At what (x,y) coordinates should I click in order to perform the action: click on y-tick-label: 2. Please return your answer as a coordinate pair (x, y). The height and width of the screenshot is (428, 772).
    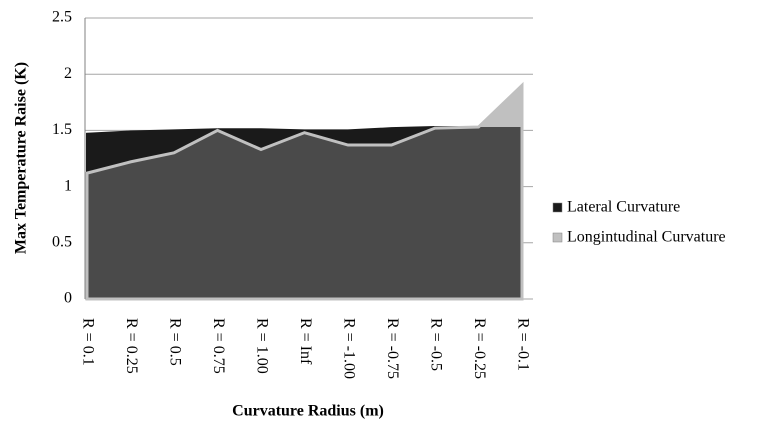
    Looking at the image, I should click on (68, 73).